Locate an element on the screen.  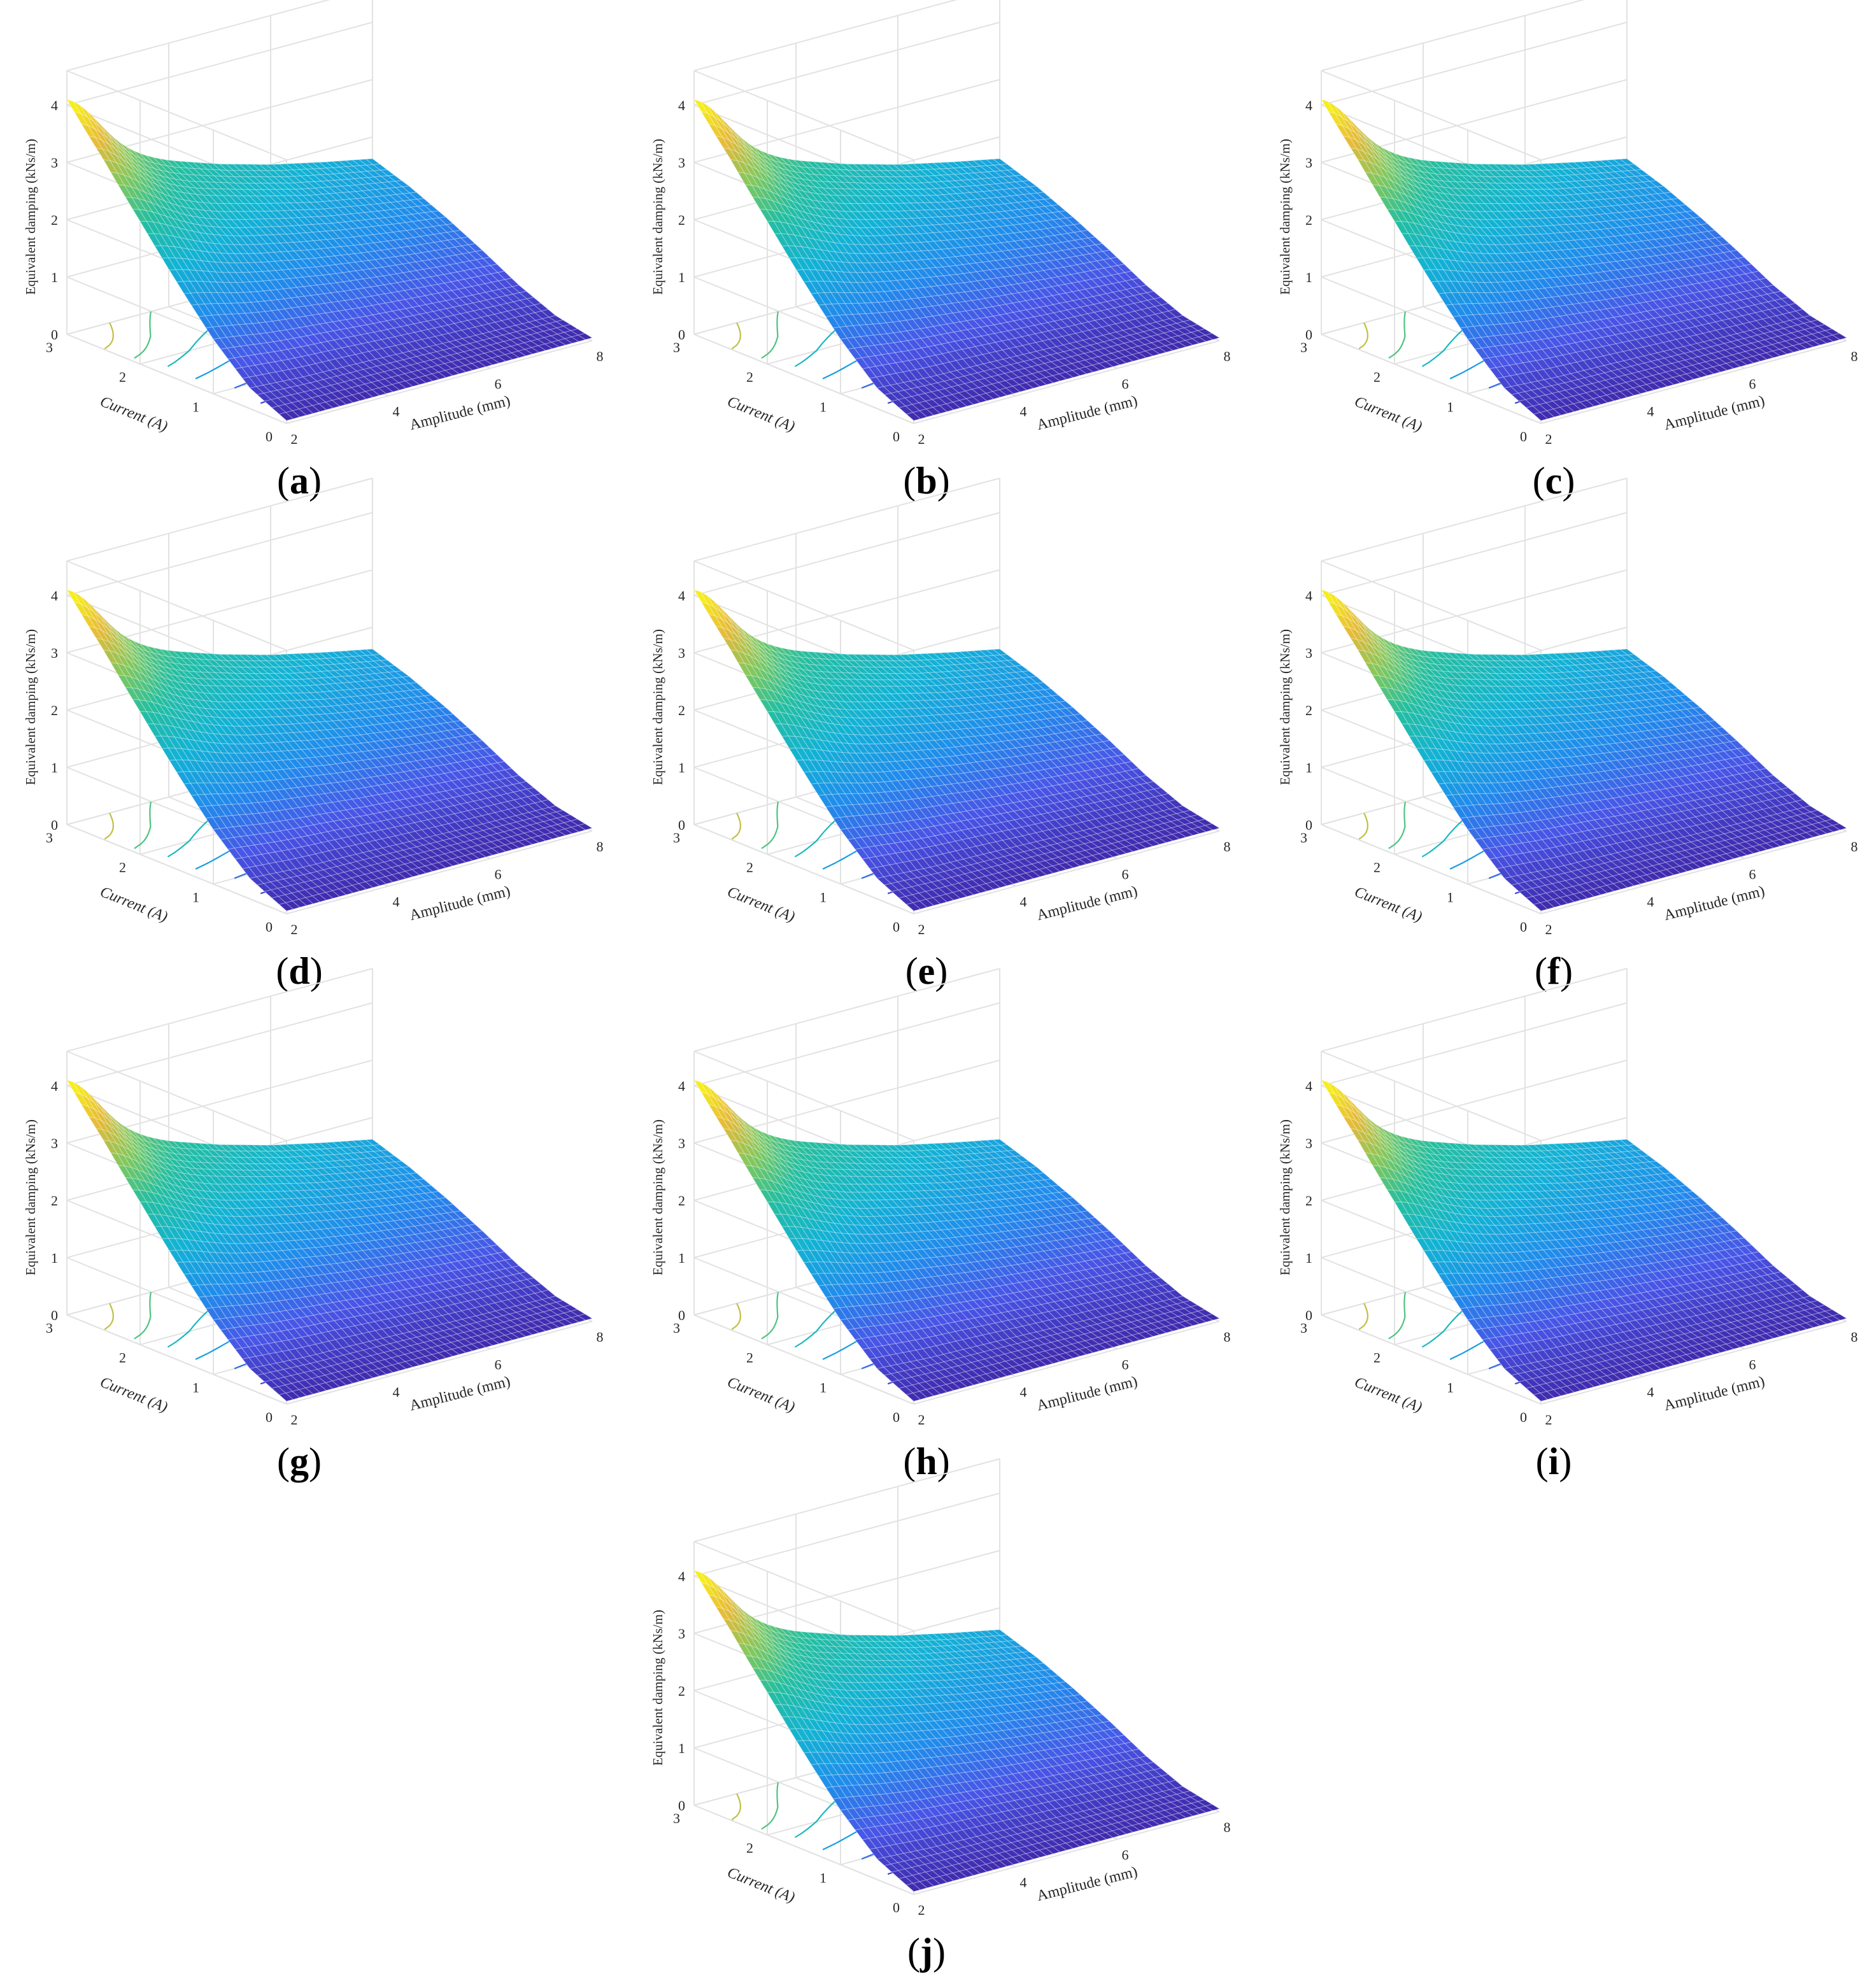
panel-caption: (c) is located at coordinates (1553, 480).